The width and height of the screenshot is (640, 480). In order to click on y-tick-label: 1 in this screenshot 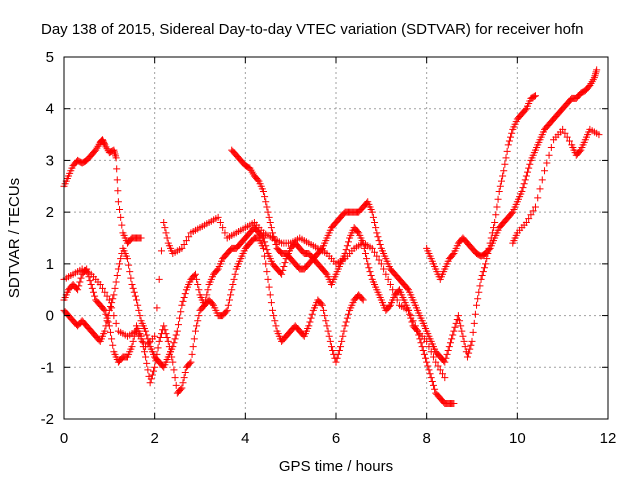, I will do `click(50, 264)`.